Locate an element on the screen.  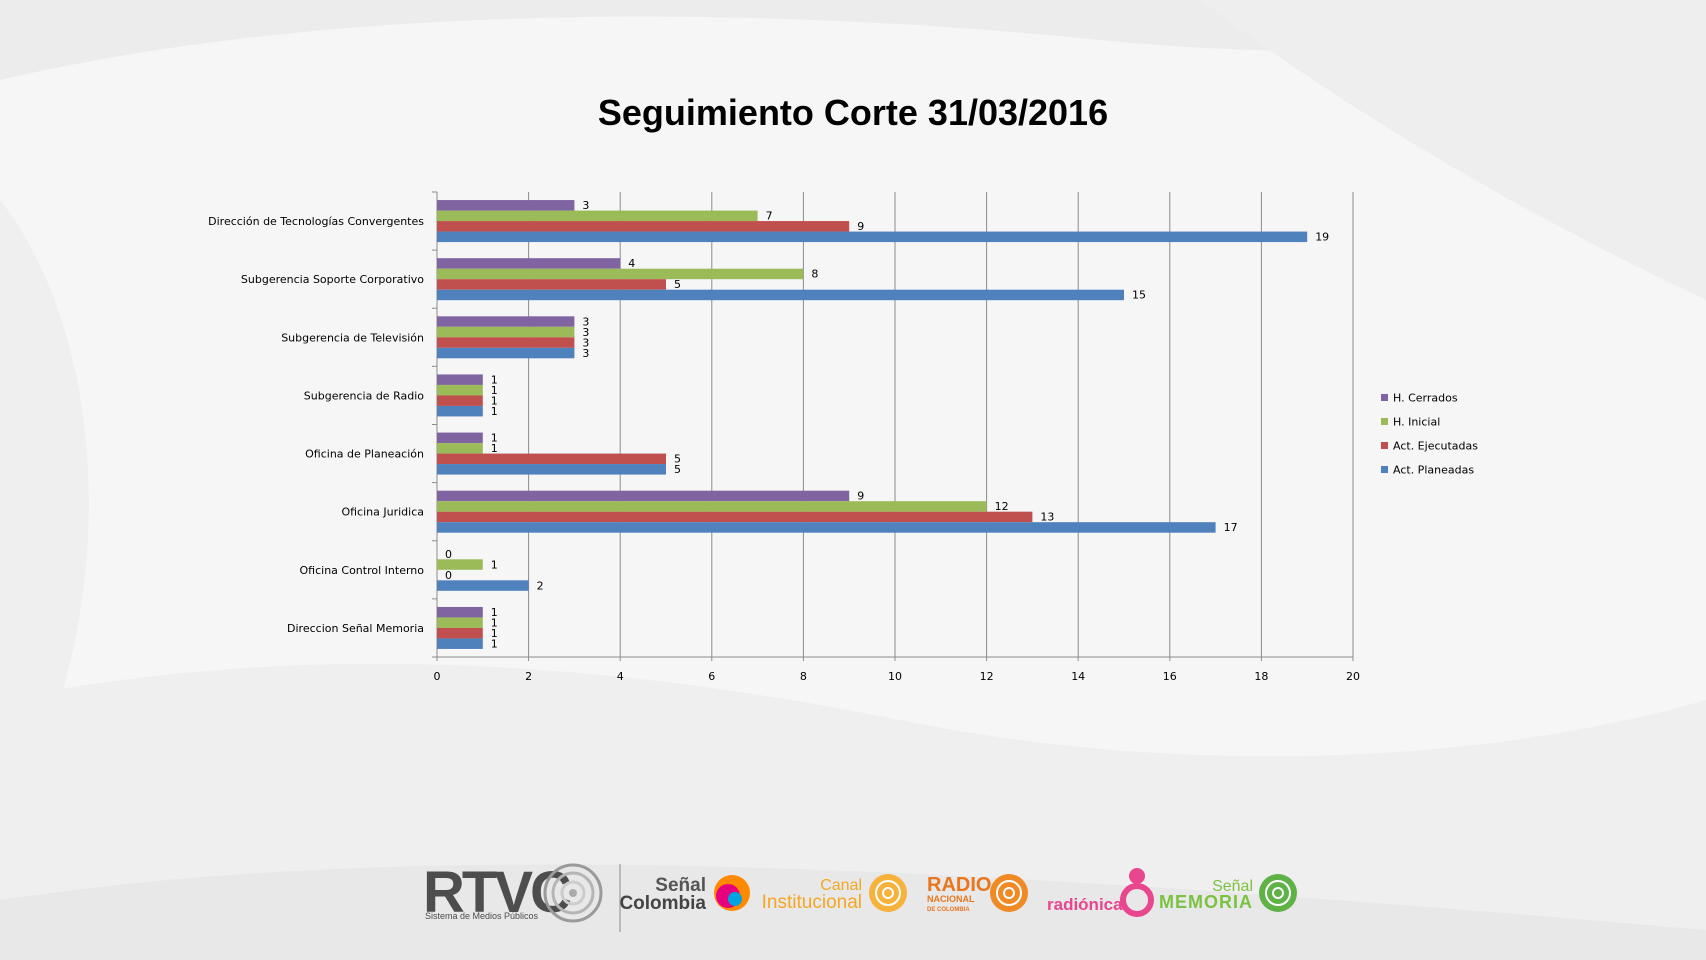
data-label: 17 is located at coordinates (1231, 527).